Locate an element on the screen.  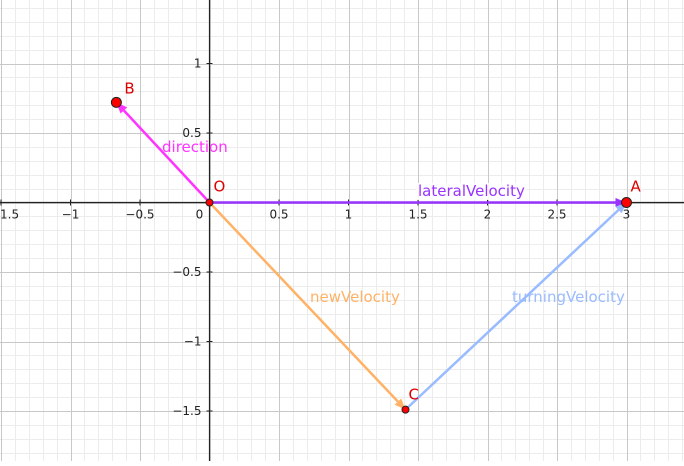
vector-lateralVelocity: lateralVelocity is located at coordinates (418, 194).